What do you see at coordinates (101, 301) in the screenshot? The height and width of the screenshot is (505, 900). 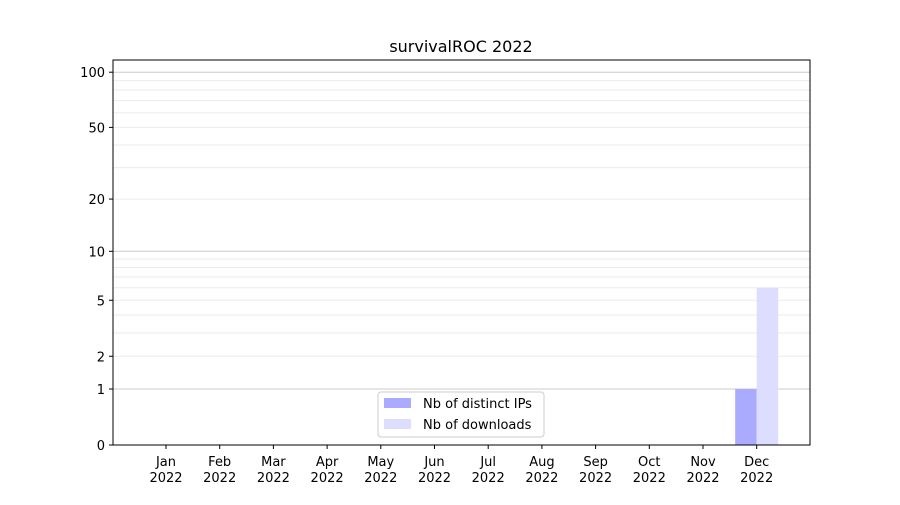 I see `y-tick-label: 5` at bounding box center [101, 301].